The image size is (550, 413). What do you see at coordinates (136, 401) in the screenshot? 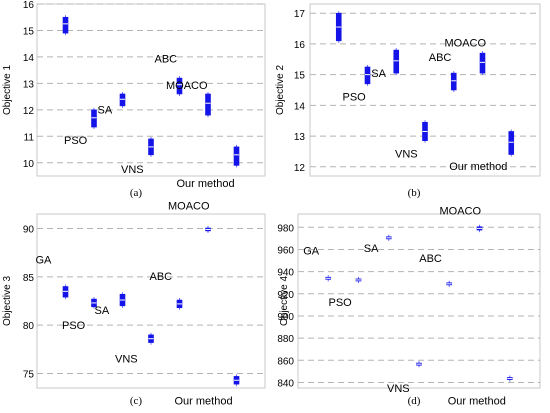
I see `panel-caption: (c)` at bounding box center [136, 401].